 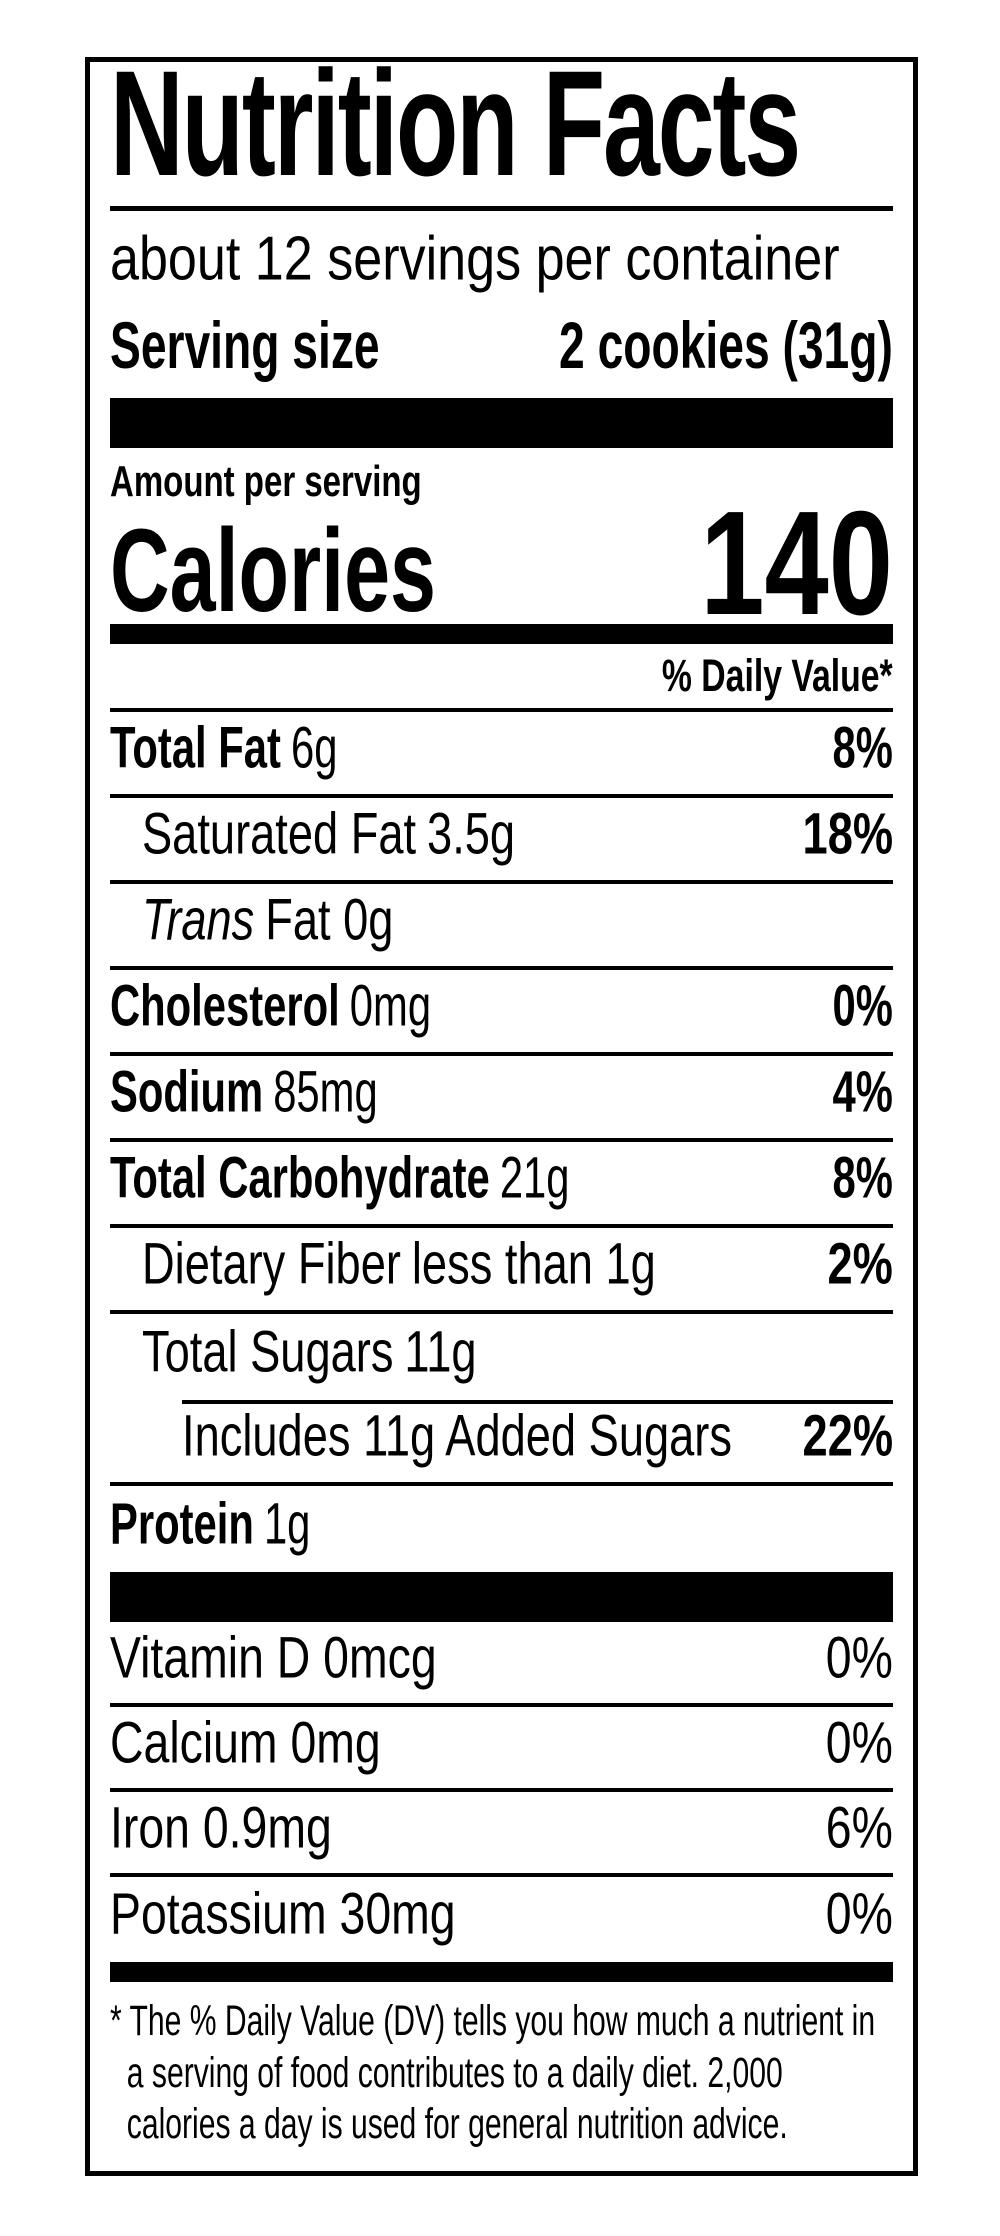 What do you see at coordinates (860, 1264) in the screenshot?
I see `daily-value: 2%` at bounding box center [860, 1264].